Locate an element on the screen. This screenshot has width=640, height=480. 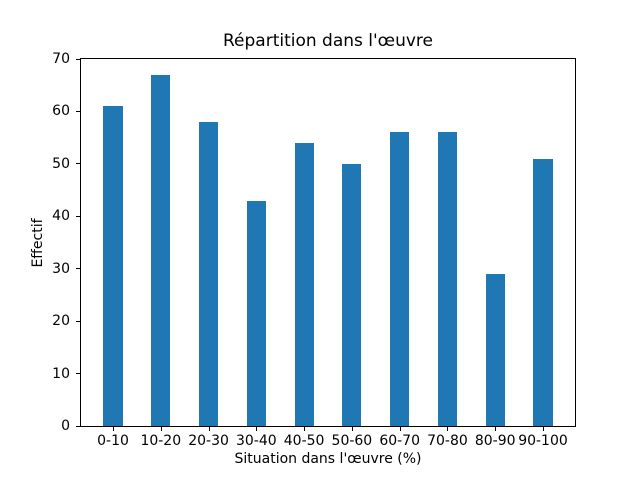
x-tick-label: 10-20 is located at coordinates (161, 441).